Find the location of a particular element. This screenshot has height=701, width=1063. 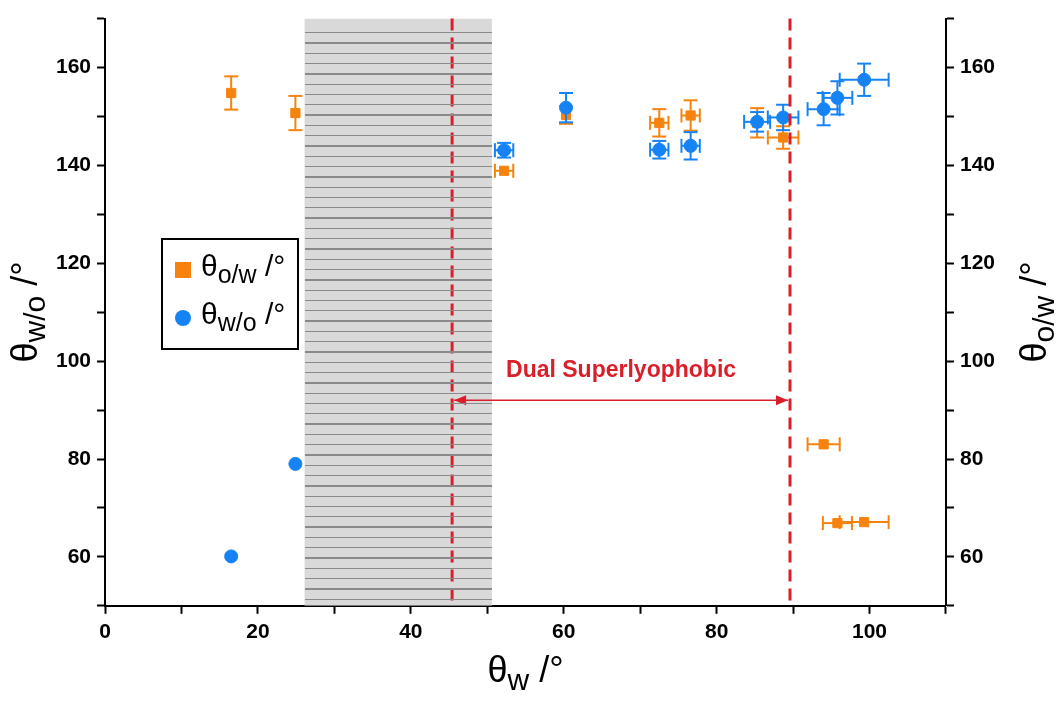

x-tick-label: 100 is located at coordinates (869, 631).